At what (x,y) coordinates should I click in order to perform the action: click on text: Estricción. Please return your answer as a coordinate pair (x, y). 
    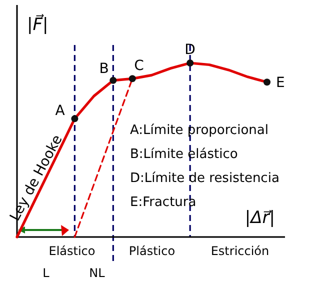
    Looking at the image, I should click on (240, 251).